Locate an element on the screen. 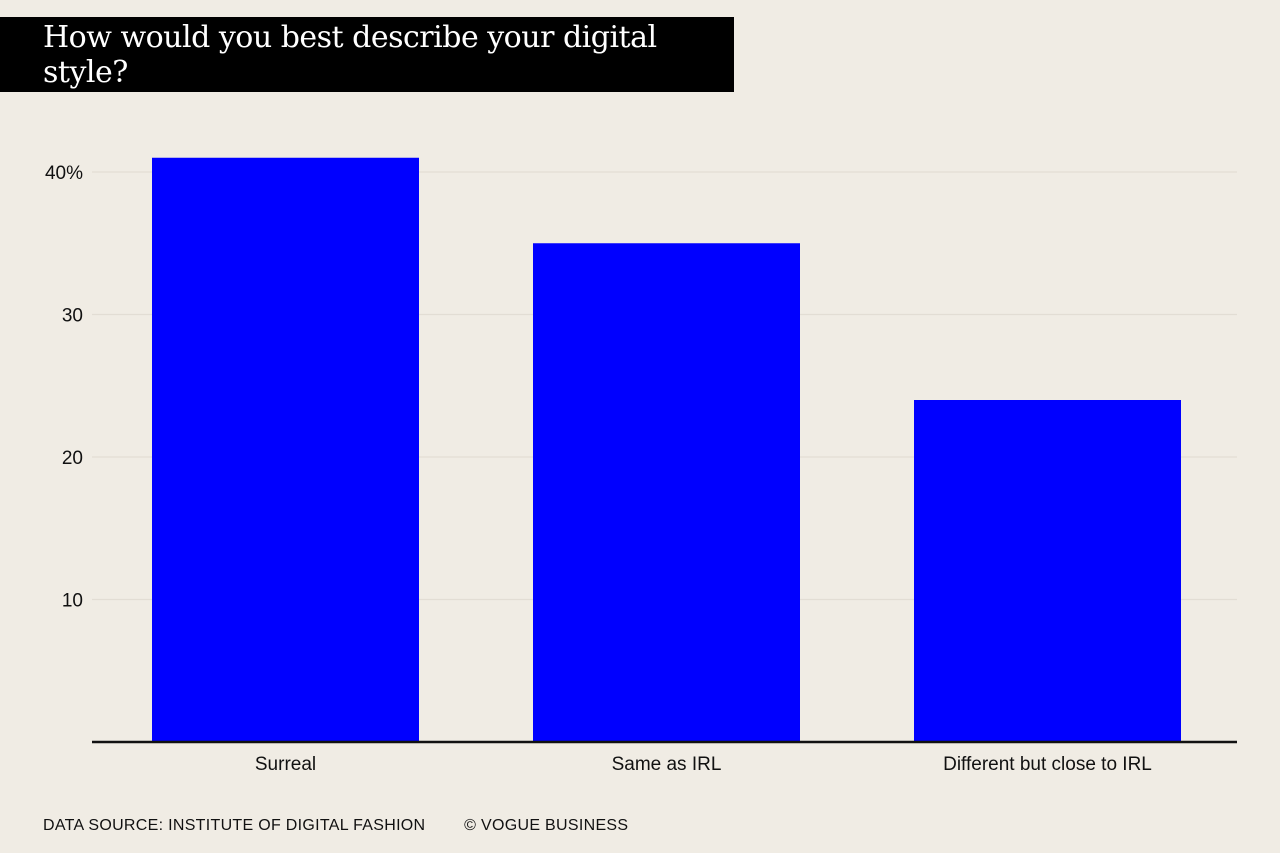  y-axis-ticks: 10 20 30 40% is located at coordinates (64, 387).